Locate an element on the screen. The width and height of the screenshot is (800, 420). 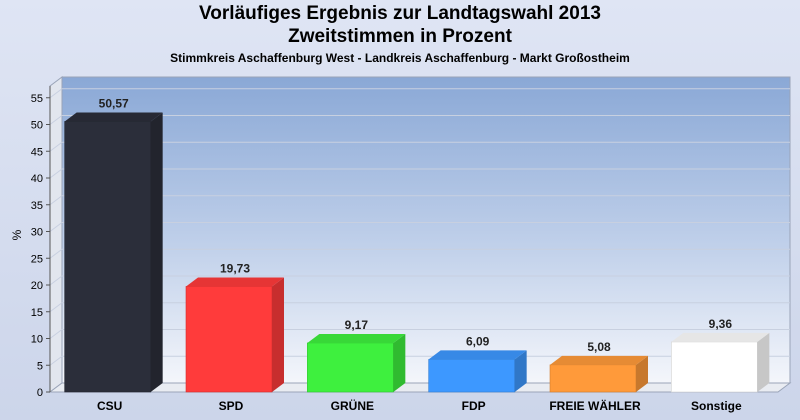
y-tick-label: 15 is located at coordinates (37, 313).